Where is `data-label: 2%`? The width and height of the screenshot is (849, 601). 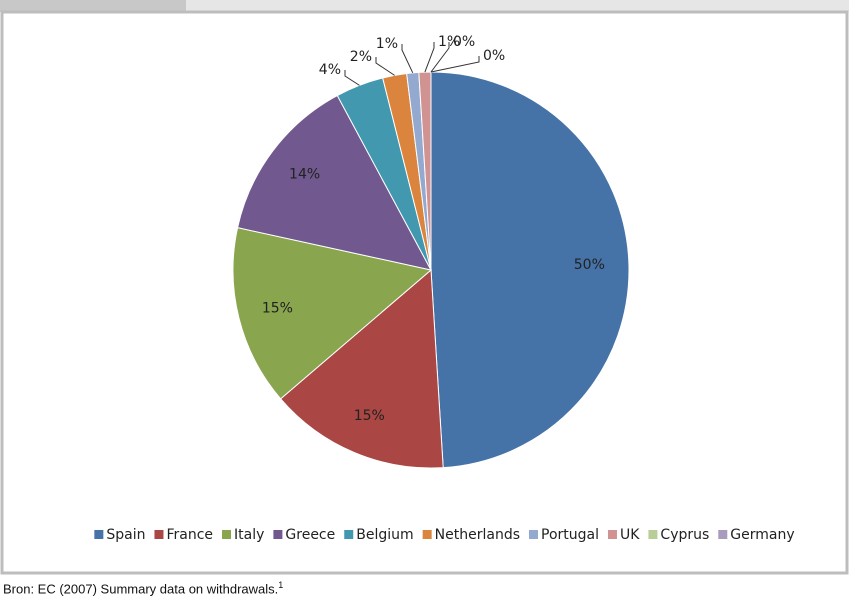
data-label: 2% is located at coordinates (361, 57).